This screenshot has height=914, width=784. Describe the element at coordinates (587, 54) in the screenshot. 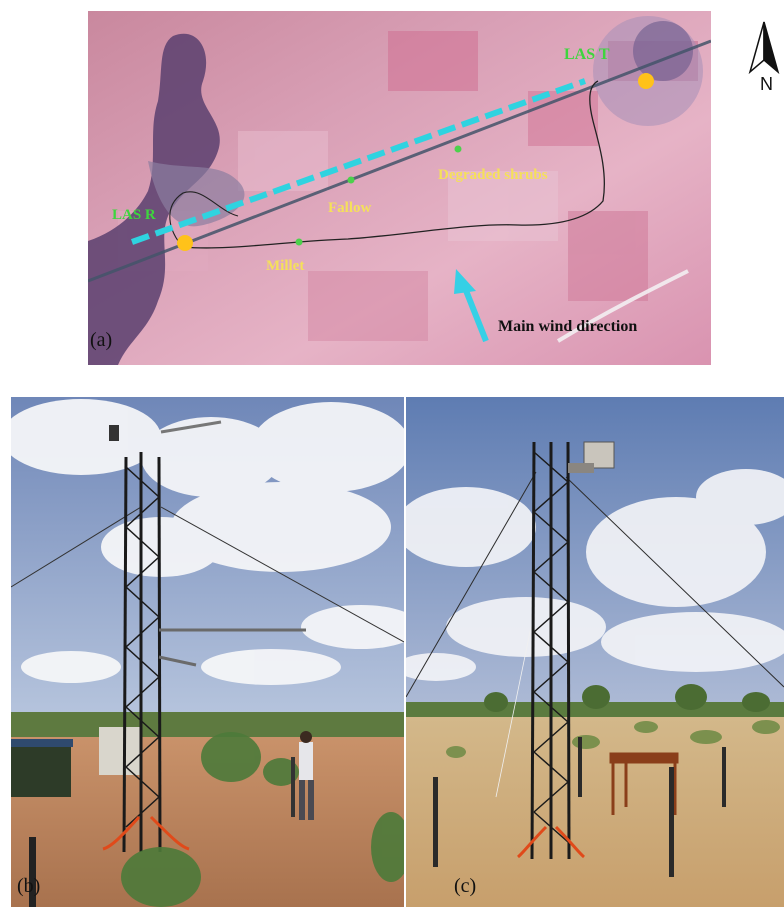

I see `las-t-label: LAS T` at that location.